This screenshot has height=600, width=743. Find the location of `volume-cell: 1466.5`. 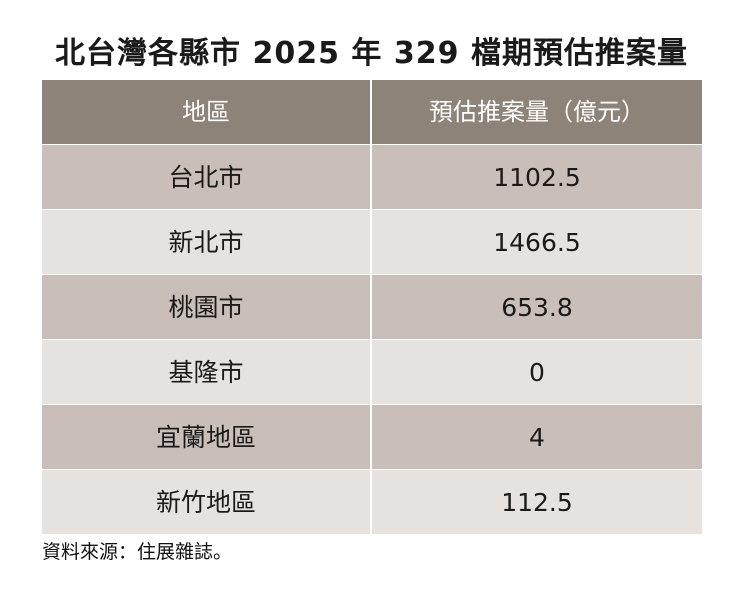

volume-cell: 1466.5 is located at coordinates (537, 242).